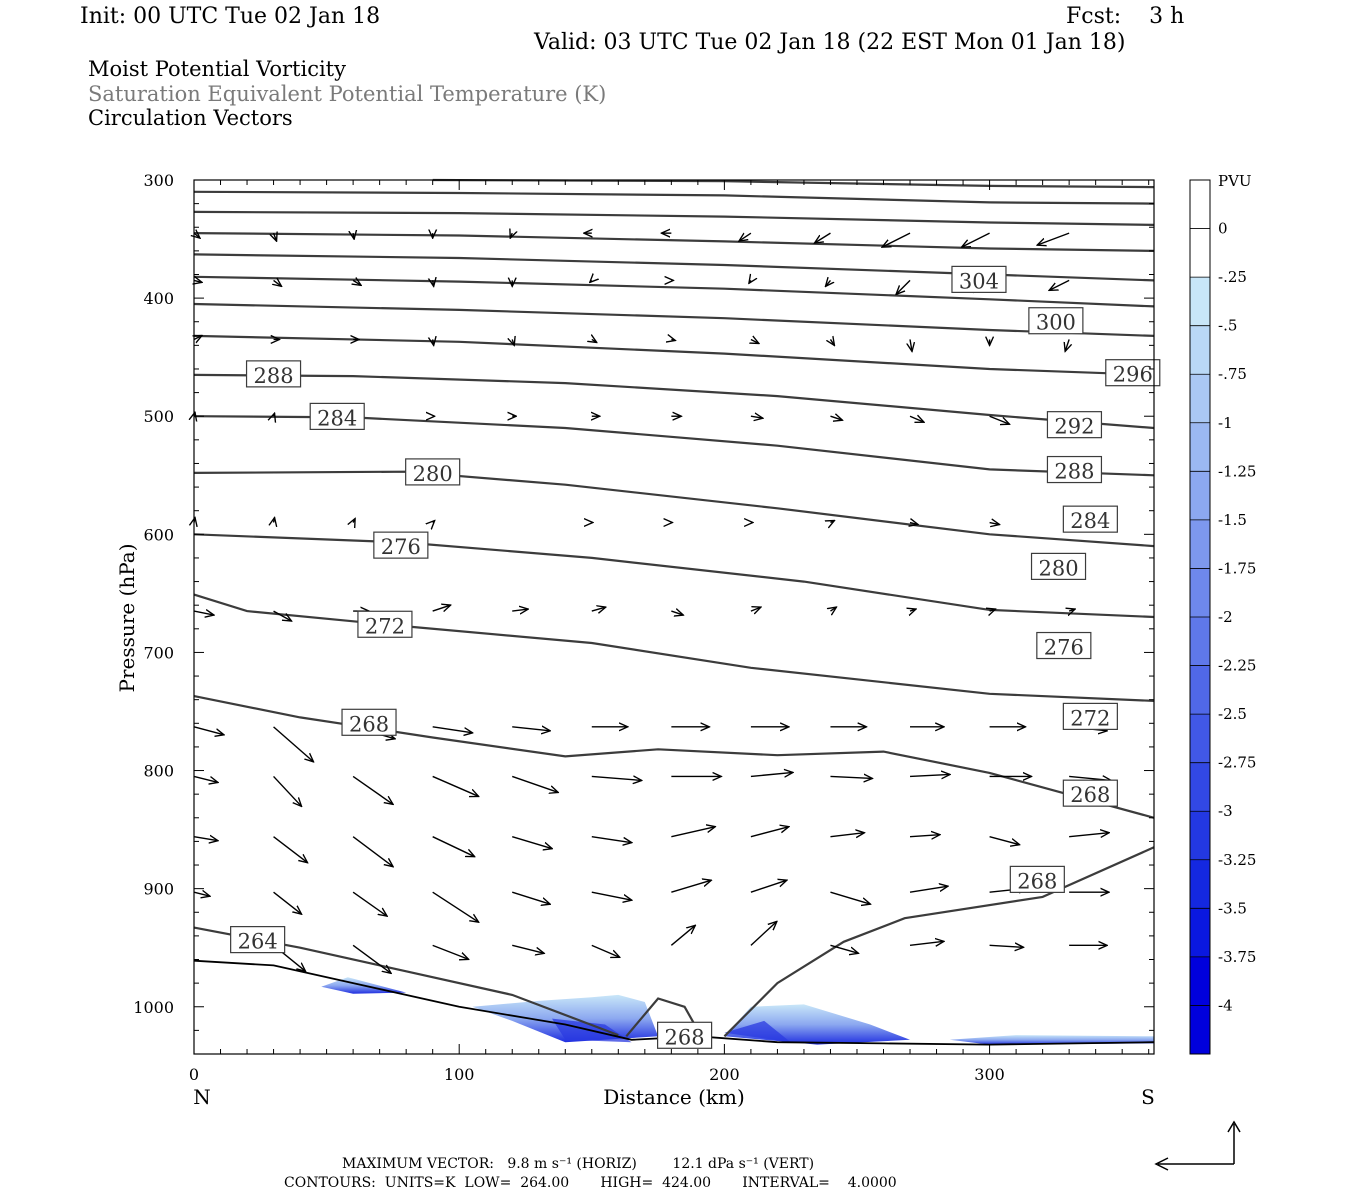 The width and height of the screenshot is (1350, 1200). What do you see at coordinates (1223, 229) in the screenshot?
I see `colorbar-tick-label: 0` at bounding box center [1223, 229].